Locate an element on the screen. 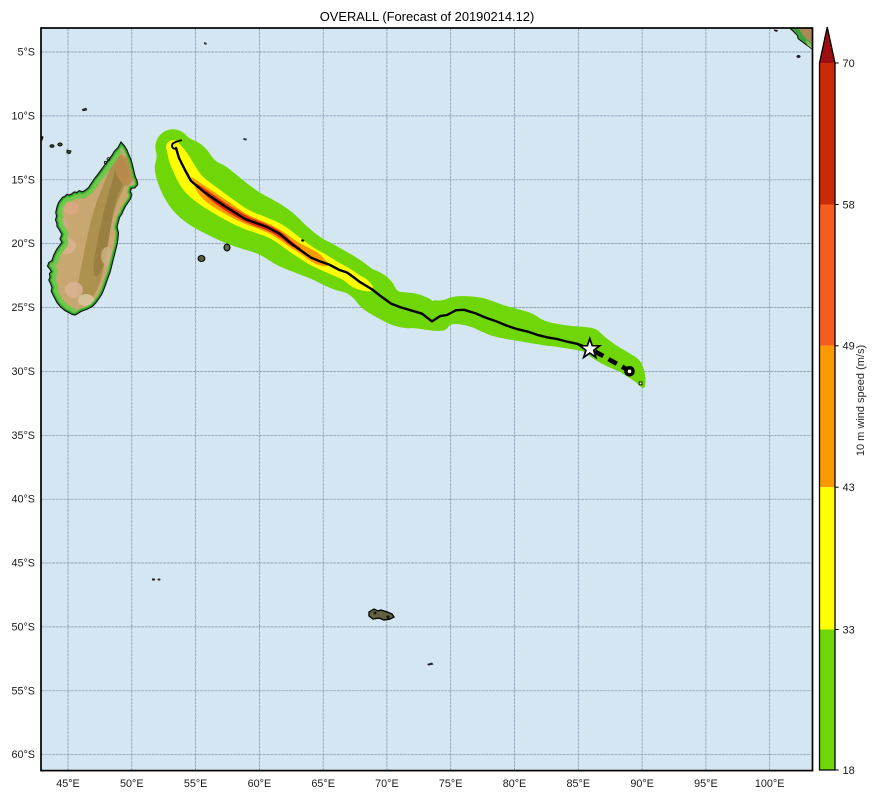 This screenshot has height=798, width=882. svg-text: 35°S is located at coordinates (23, 436).